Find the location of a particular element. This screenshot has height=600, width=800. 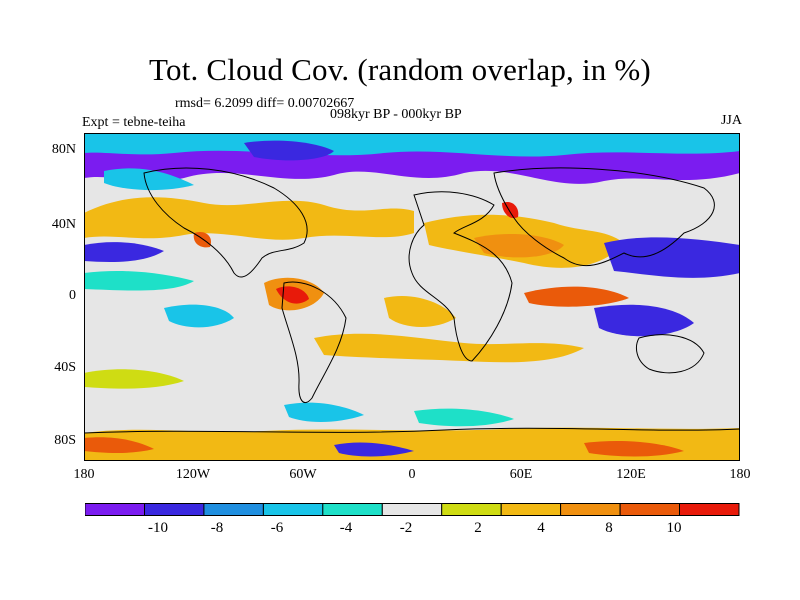

lat-tick-label: 0 is located at coordinates (72, 295).